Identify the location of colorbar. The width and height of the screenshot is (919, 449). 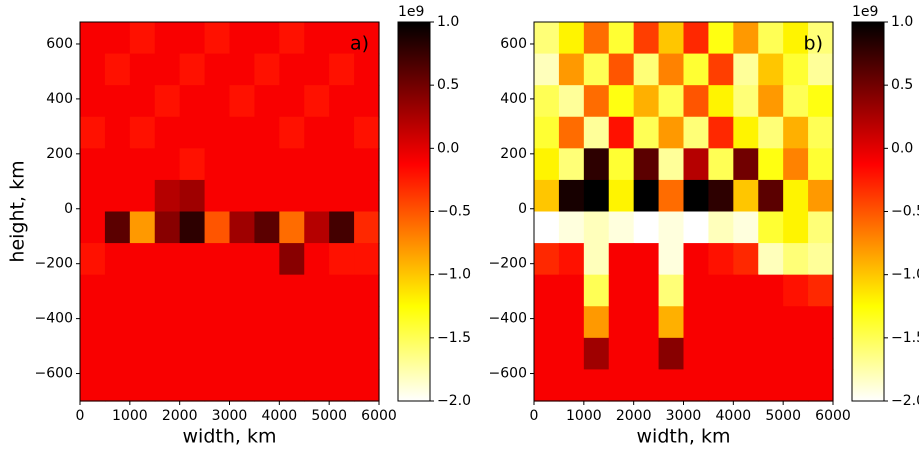
(414, 211).